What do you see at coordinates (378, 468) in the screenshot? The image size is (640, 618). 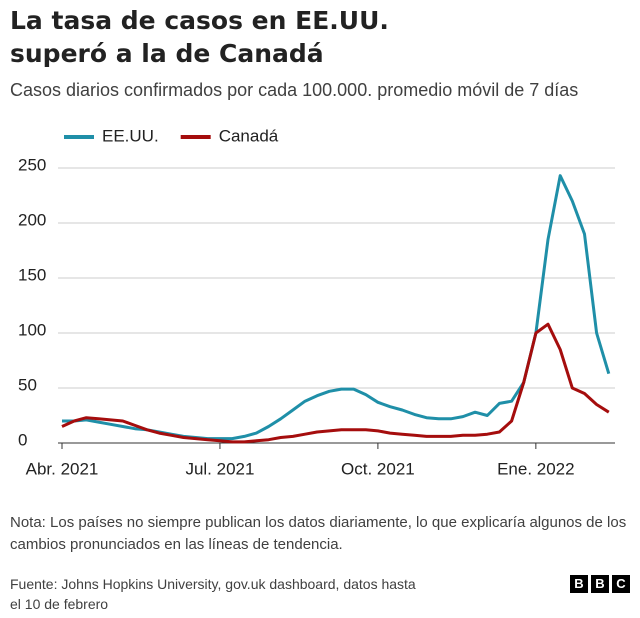 I see `x-tick-label: Oct. 2021` at bounding box center [378, 468].